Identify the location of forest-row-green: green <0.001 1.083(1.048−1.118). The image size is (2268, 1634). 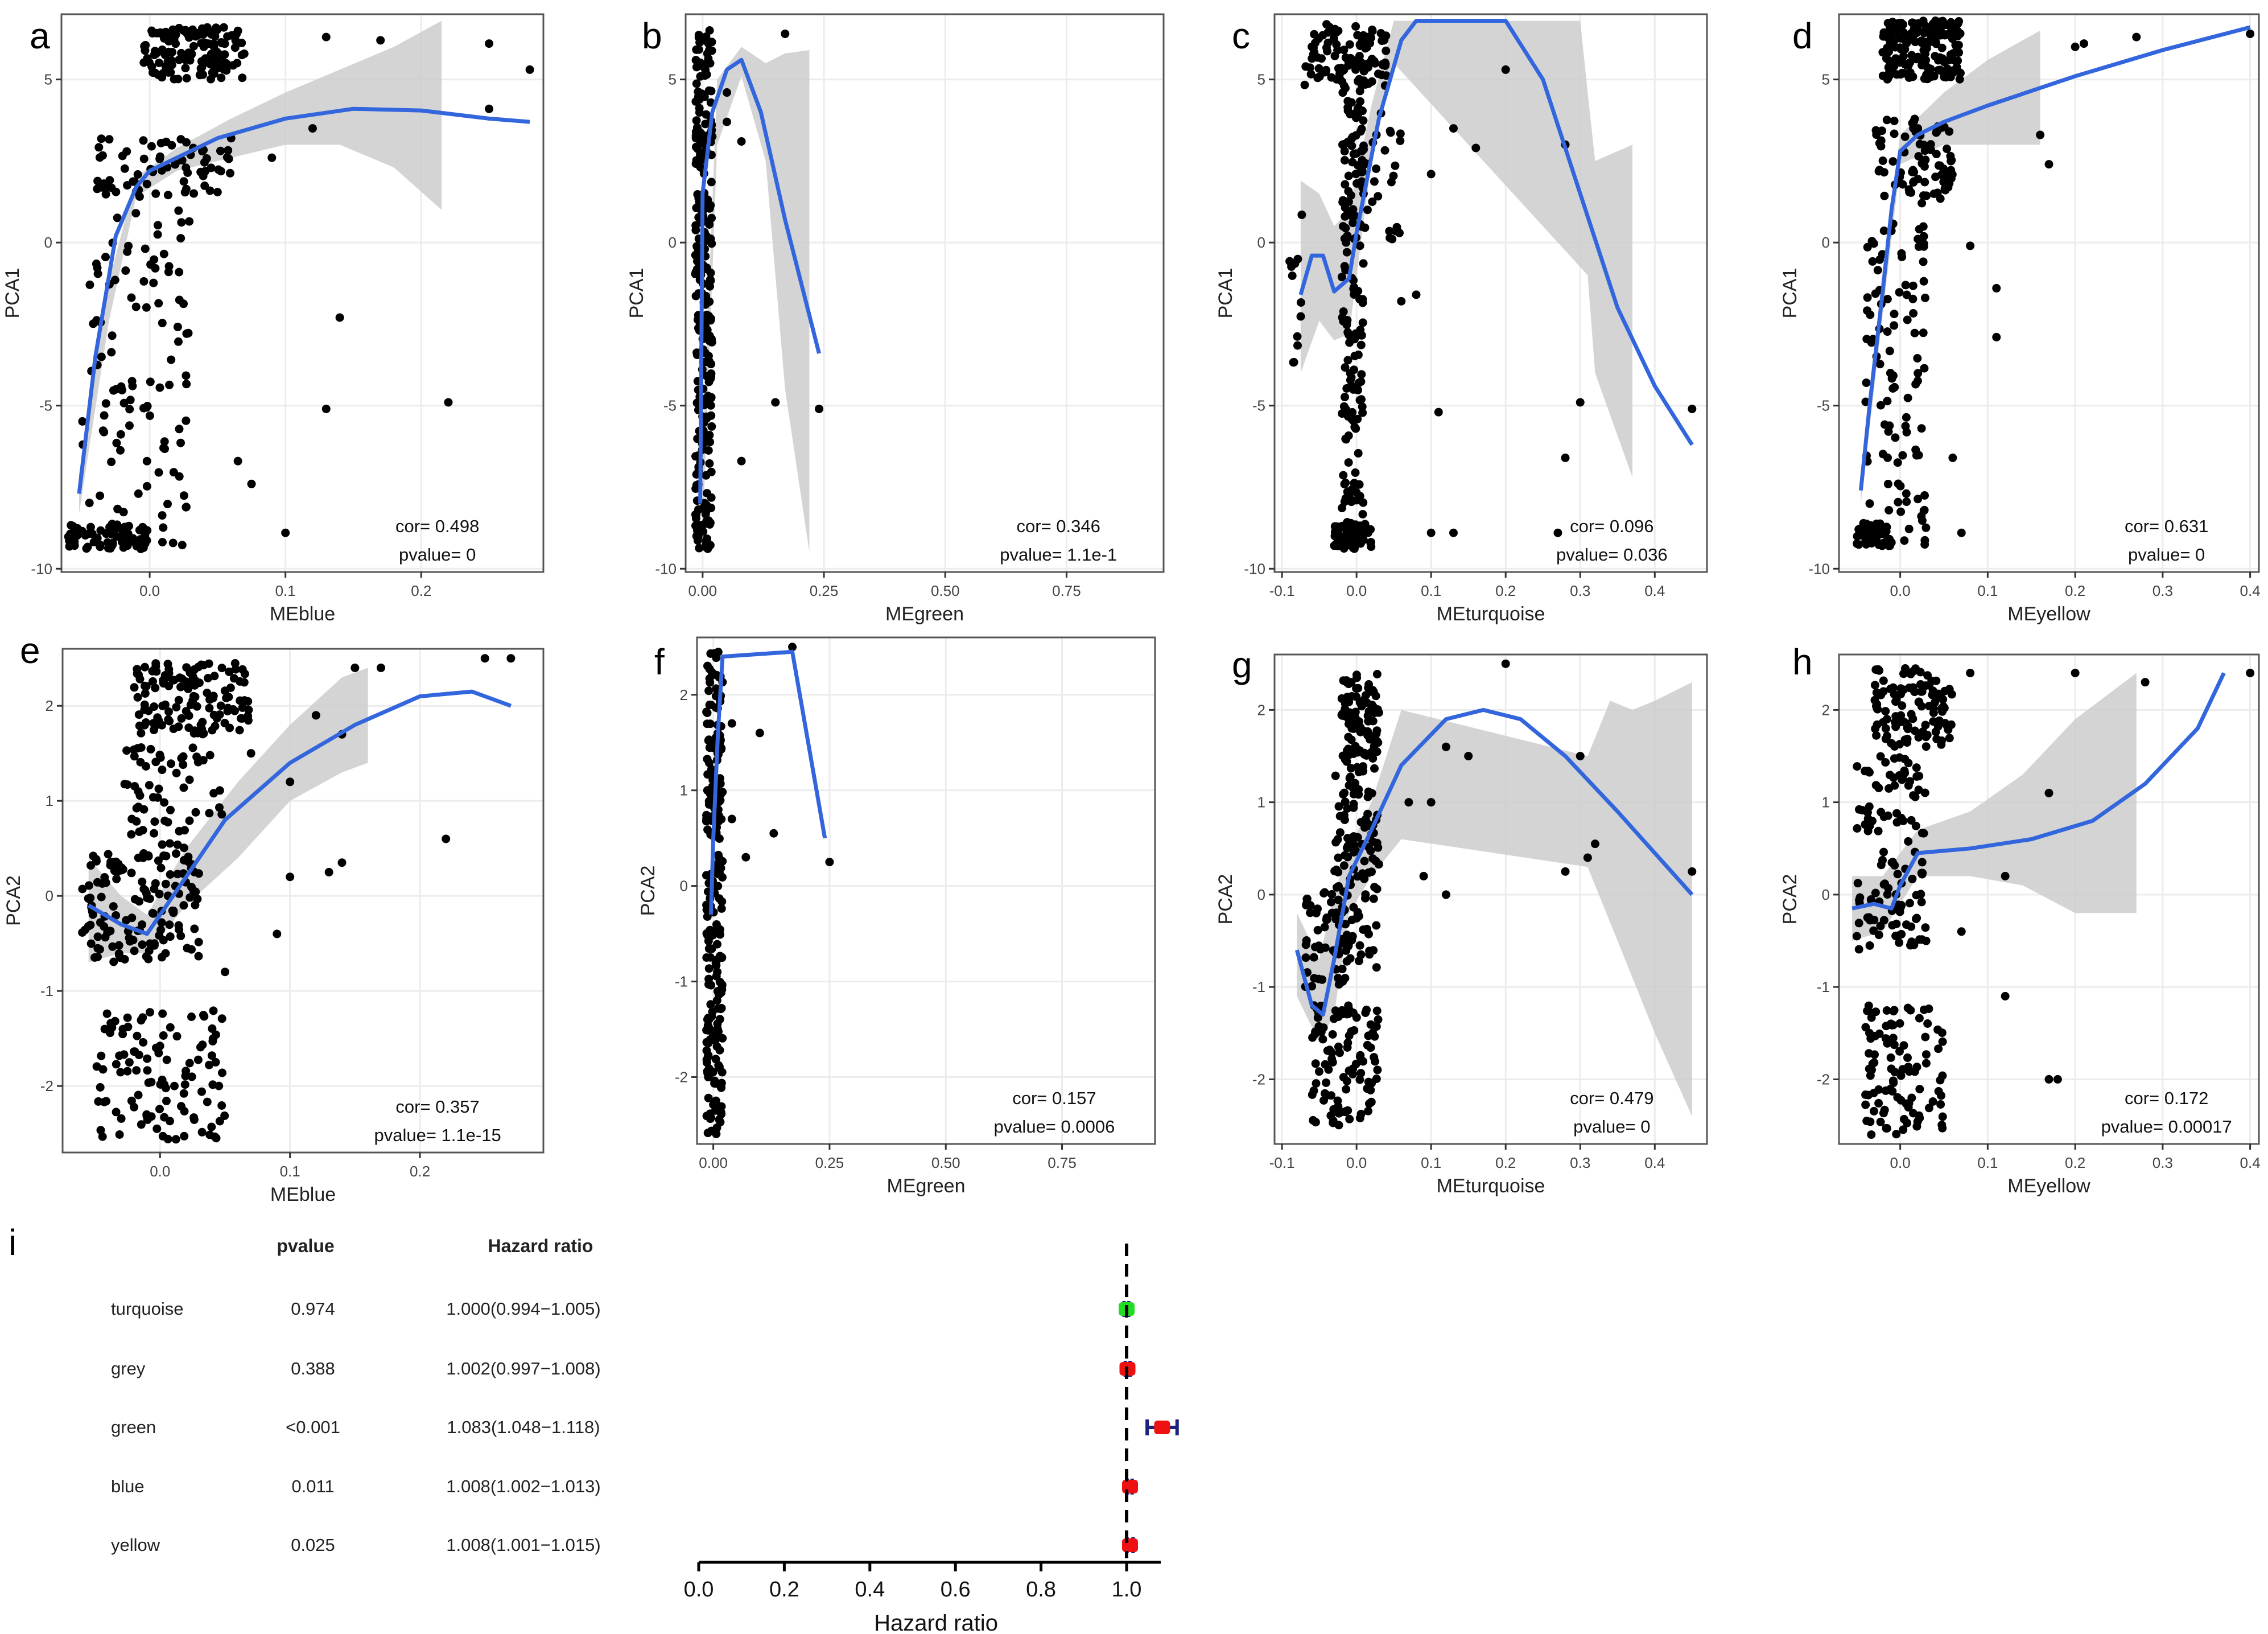
(645, 1427).